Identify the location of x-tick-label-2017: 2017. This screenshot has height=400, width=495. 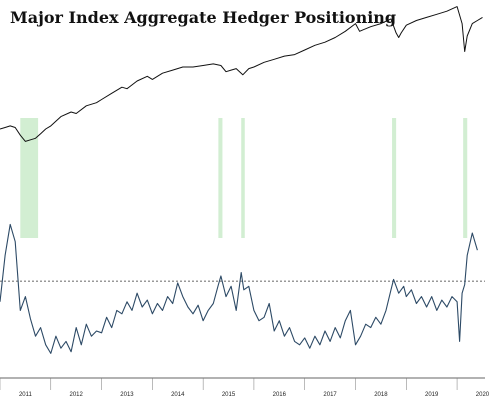
(330, 395).